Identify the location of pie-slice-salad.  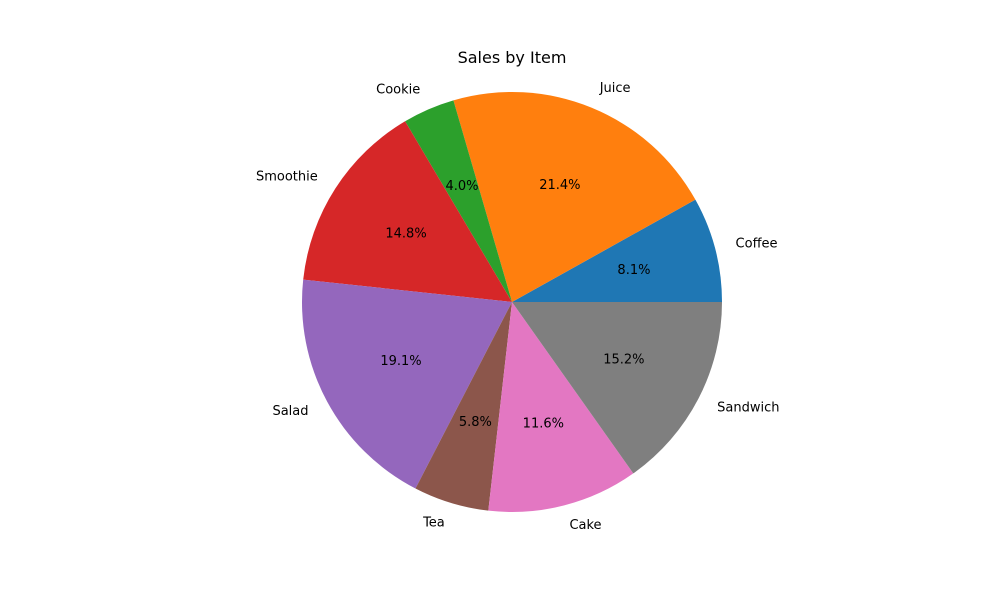
(407, 384).